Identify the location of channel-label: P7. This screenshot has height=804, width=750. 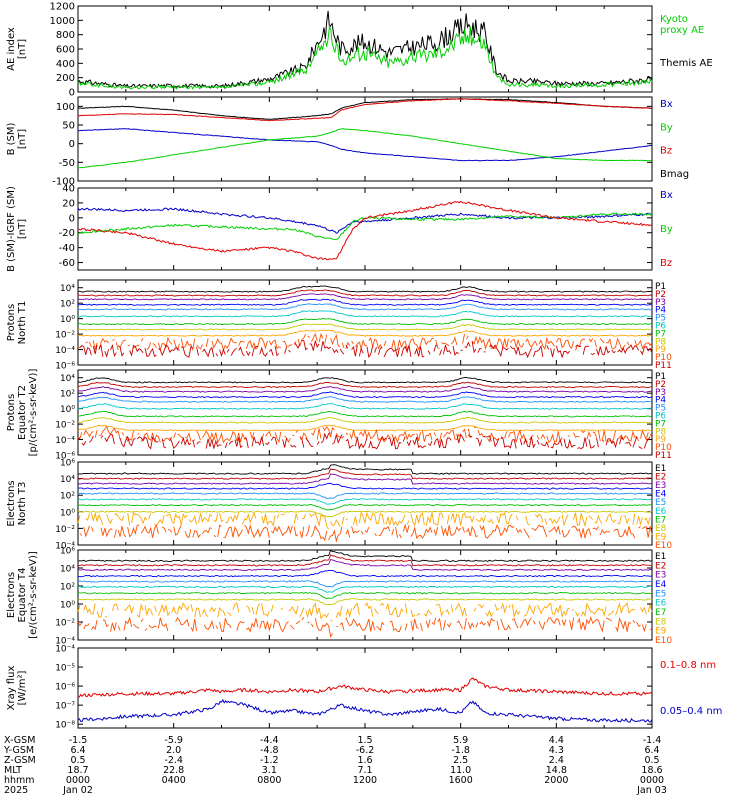
(660, 334).